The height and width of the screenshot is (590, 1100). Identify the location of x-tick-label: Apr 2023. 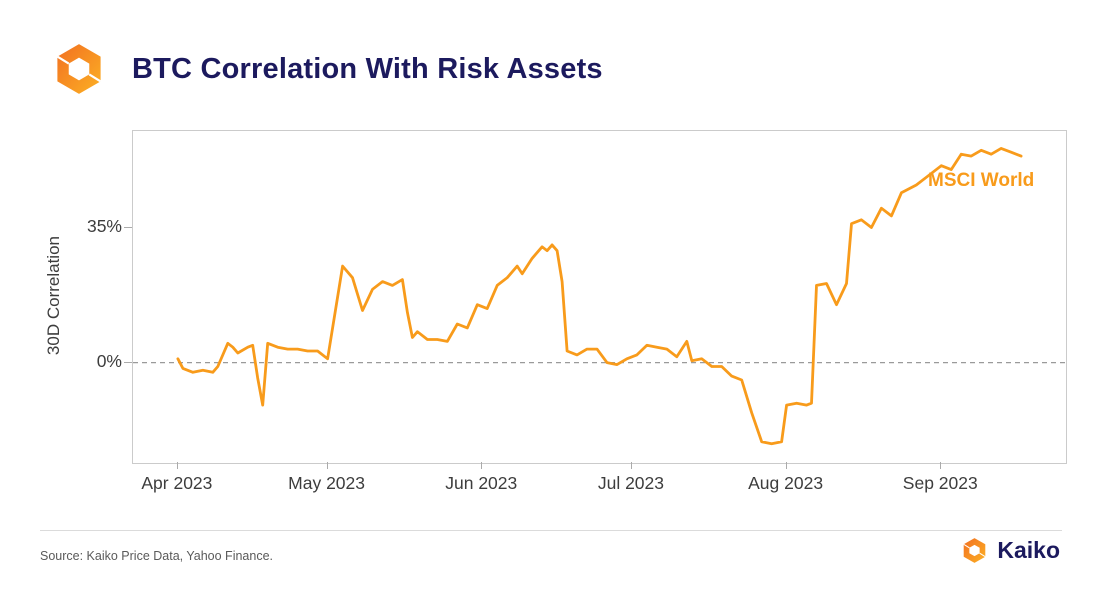
(177, 483).